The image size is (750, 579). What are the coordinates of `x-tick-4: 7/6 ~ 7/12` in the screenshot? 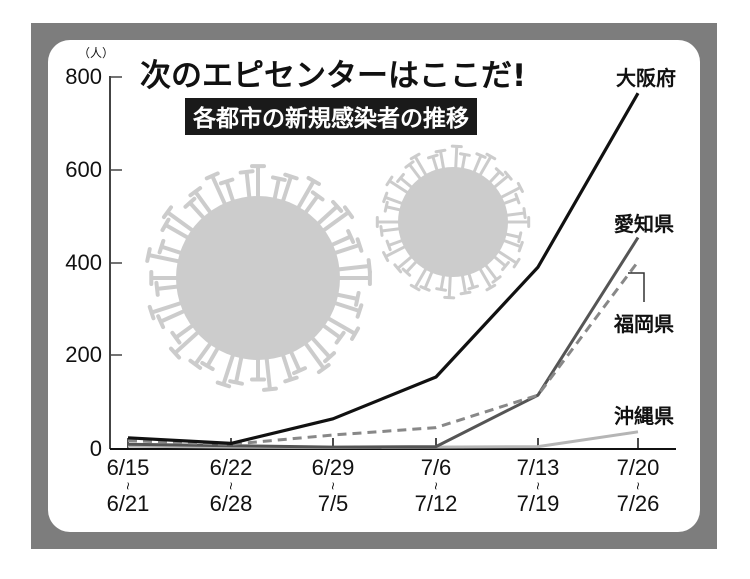 It's located at (436, 486).